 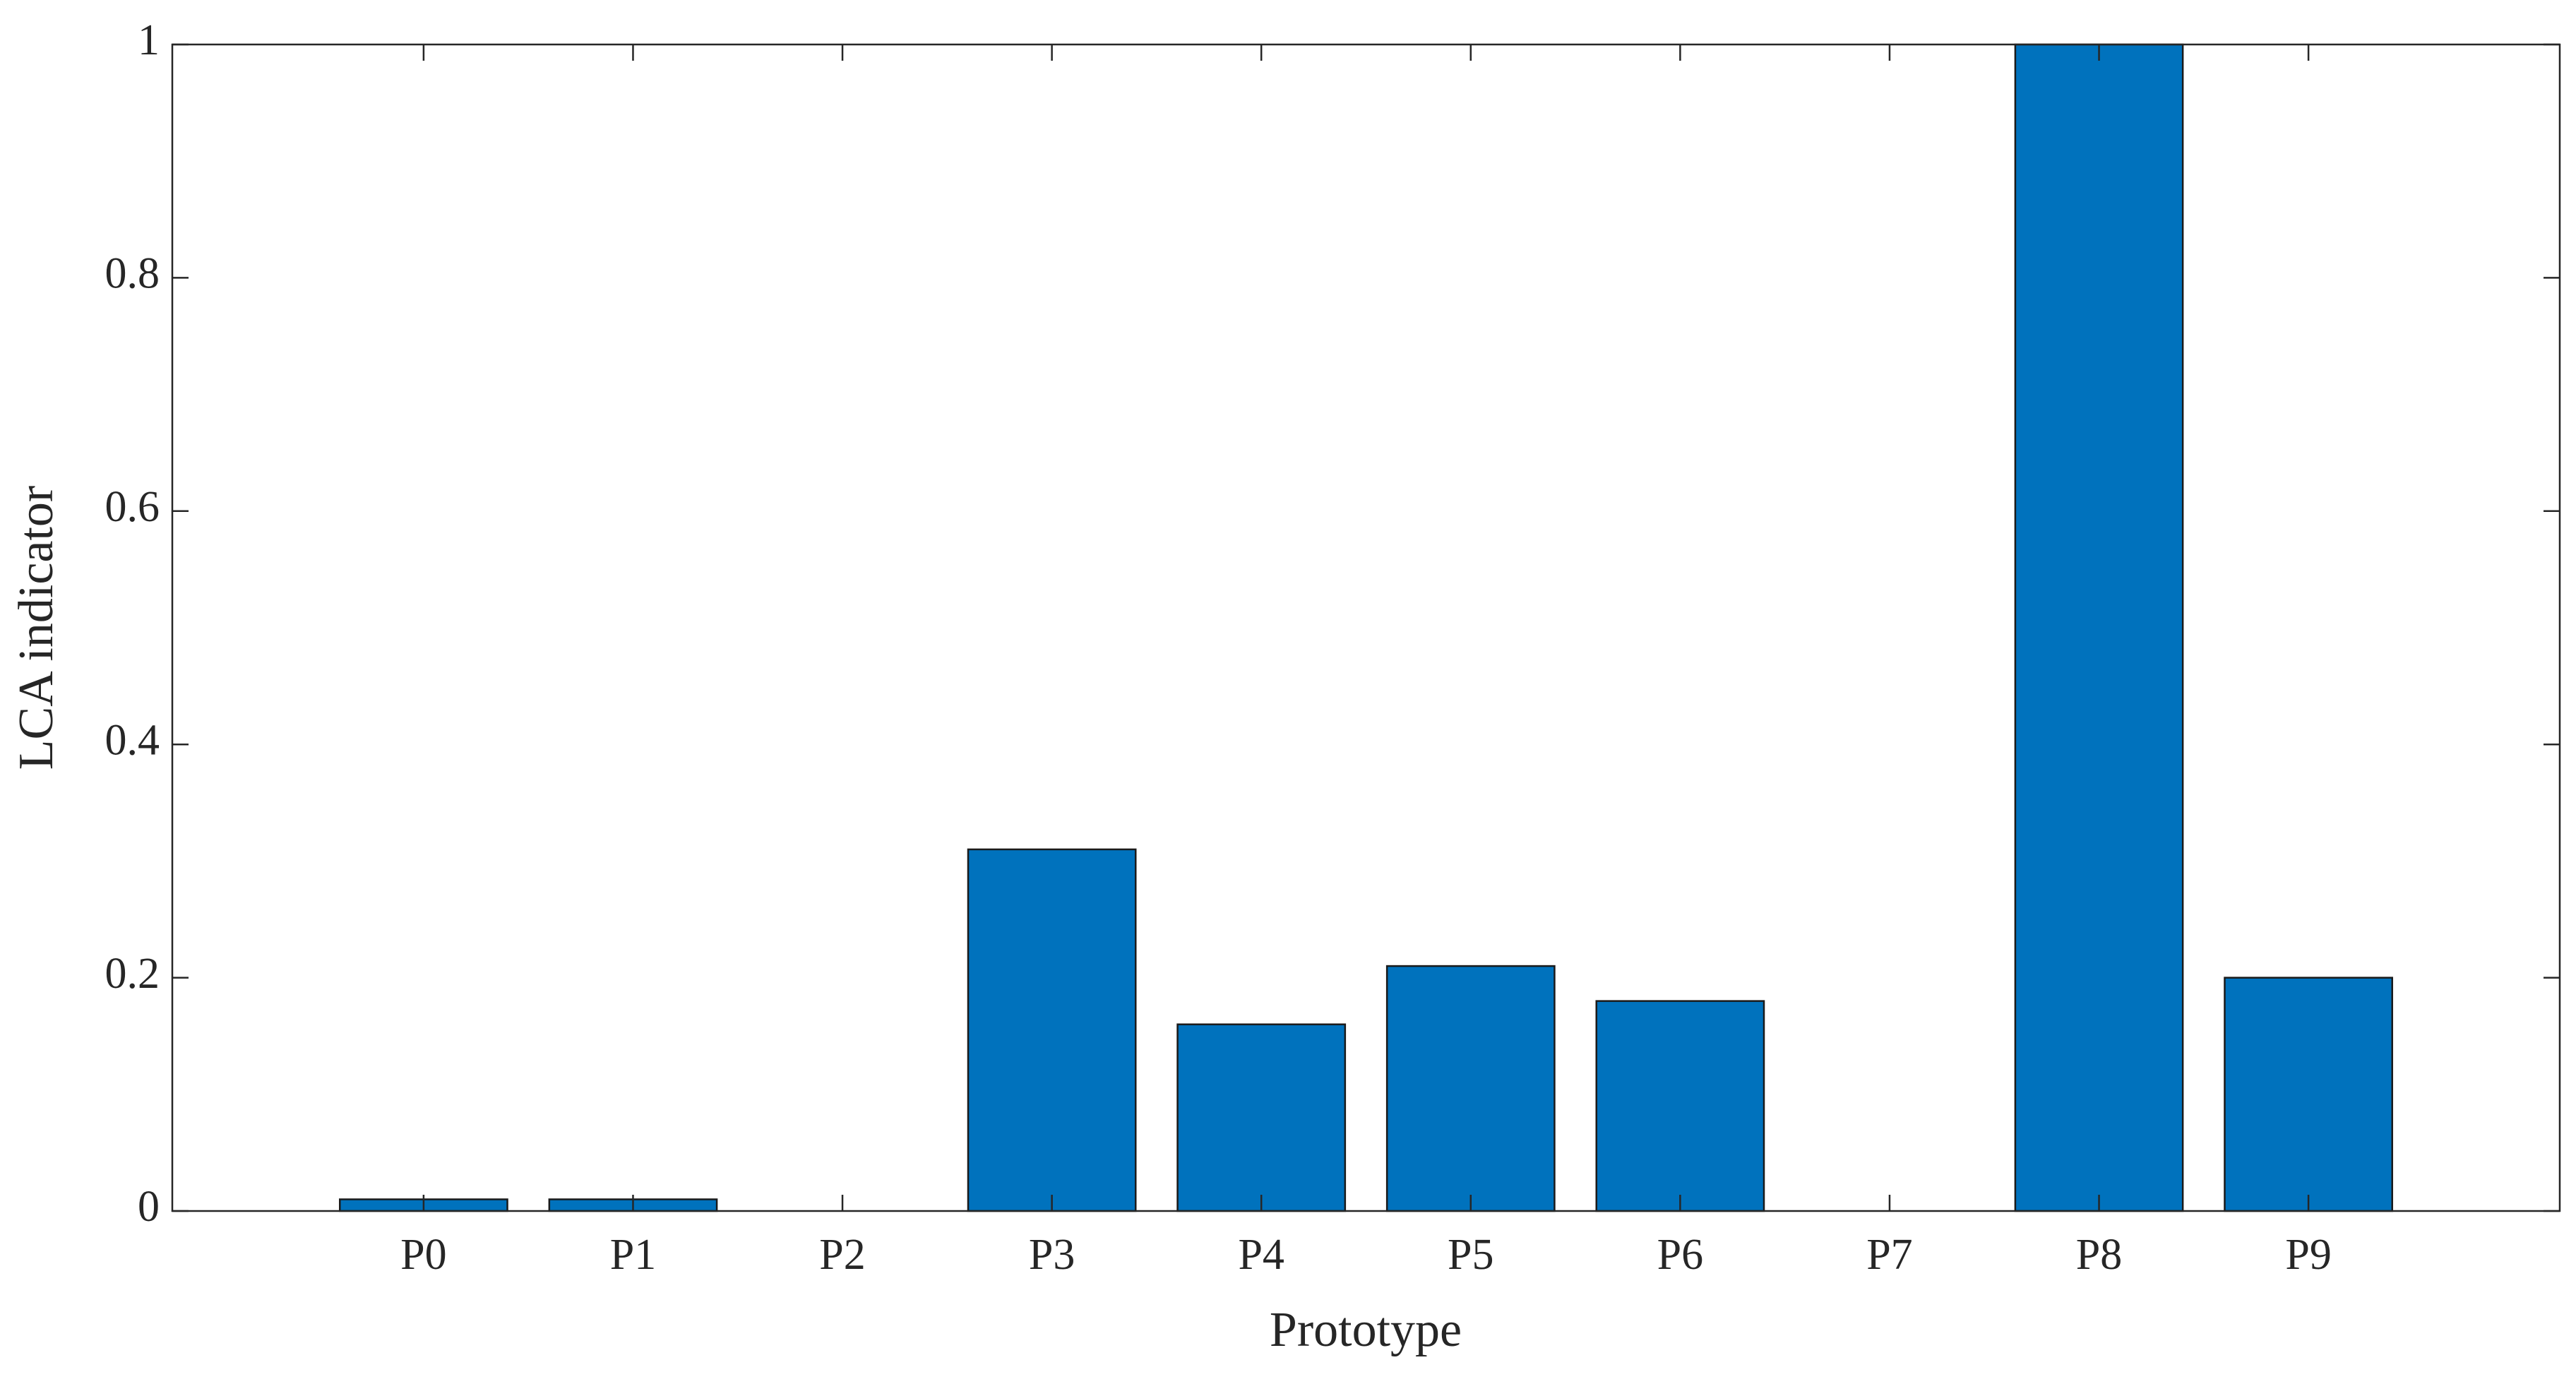 I want to click on x-axis-label: Prototype, so click(x=1366, y=1330).